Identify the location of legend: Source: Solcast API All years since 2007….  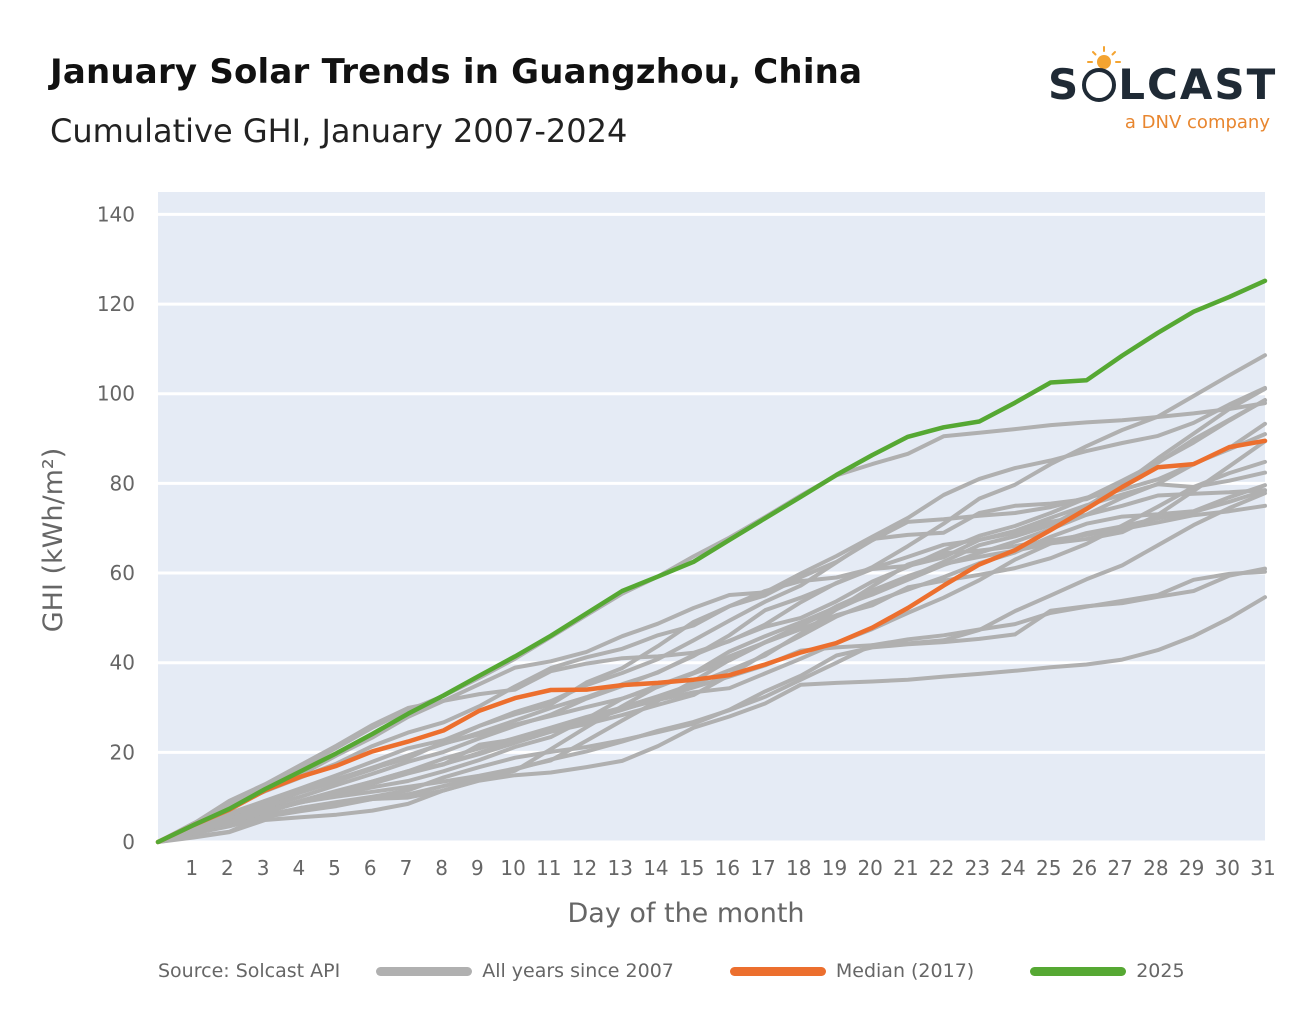
(699, 971).